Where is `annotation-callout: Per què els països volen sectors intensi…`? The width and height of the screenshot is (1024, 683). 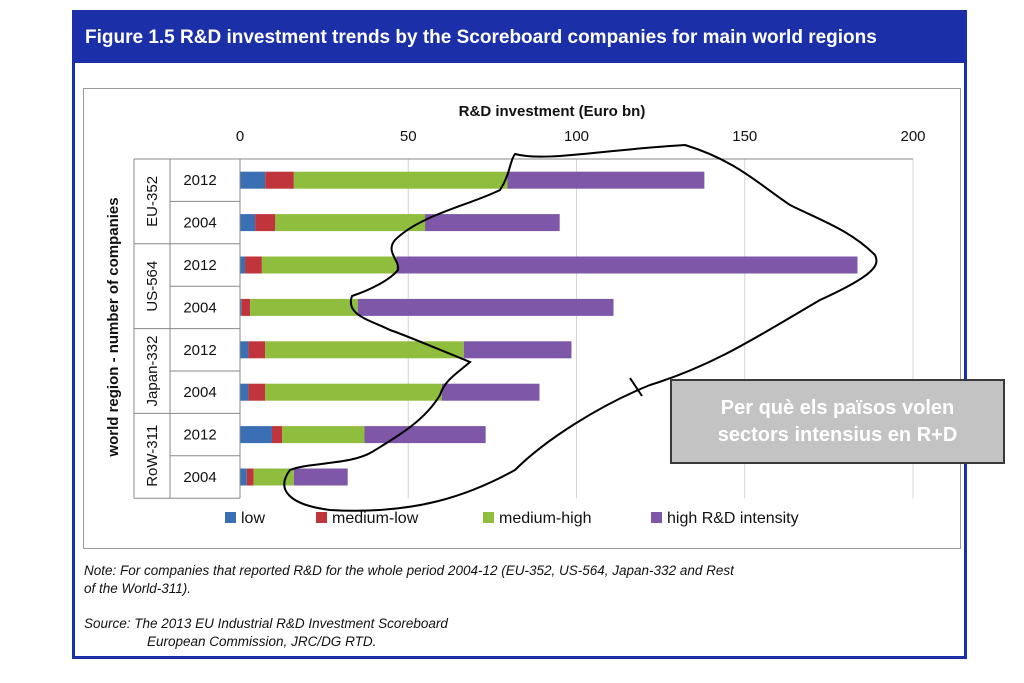
annotation-callout: Per què els països volen sectors intensi… is located at coordinates (837, 421).